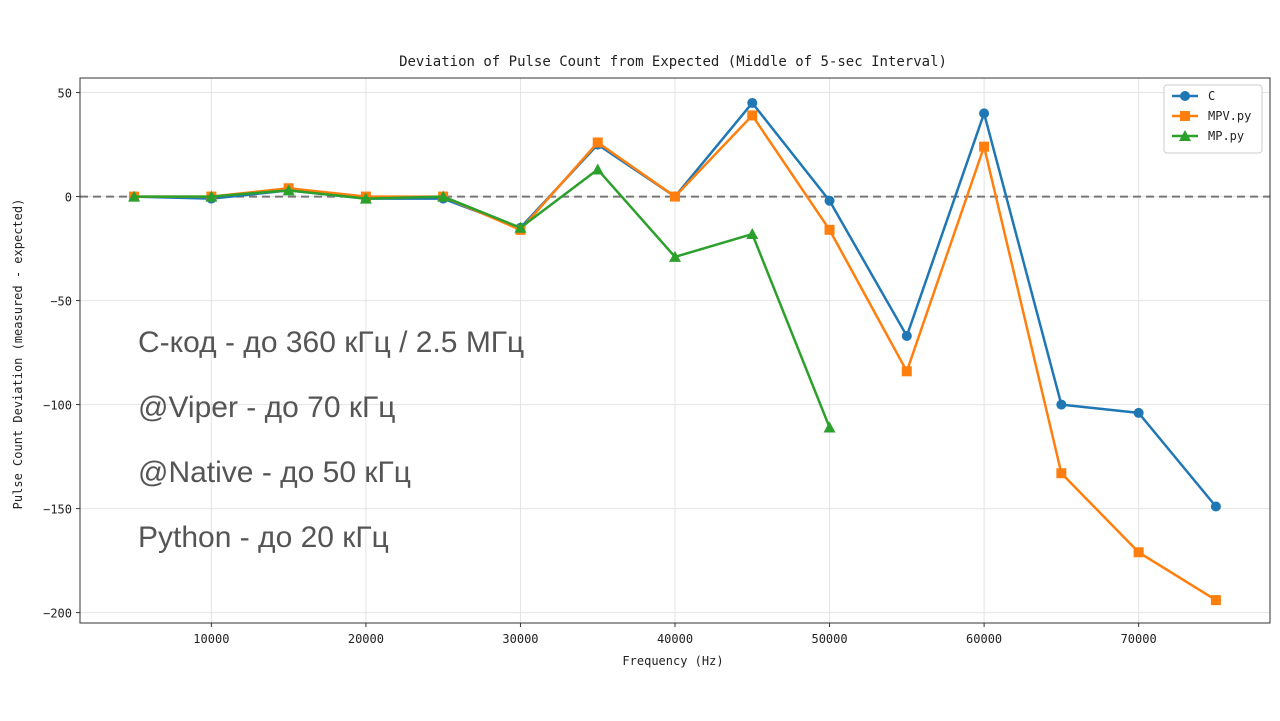 This screenshot has width=1280, height=721. Describe the element at coordinates (672, 661) in the screenshot. I see `x-axis-label: Frequency (Hz)` at that location.